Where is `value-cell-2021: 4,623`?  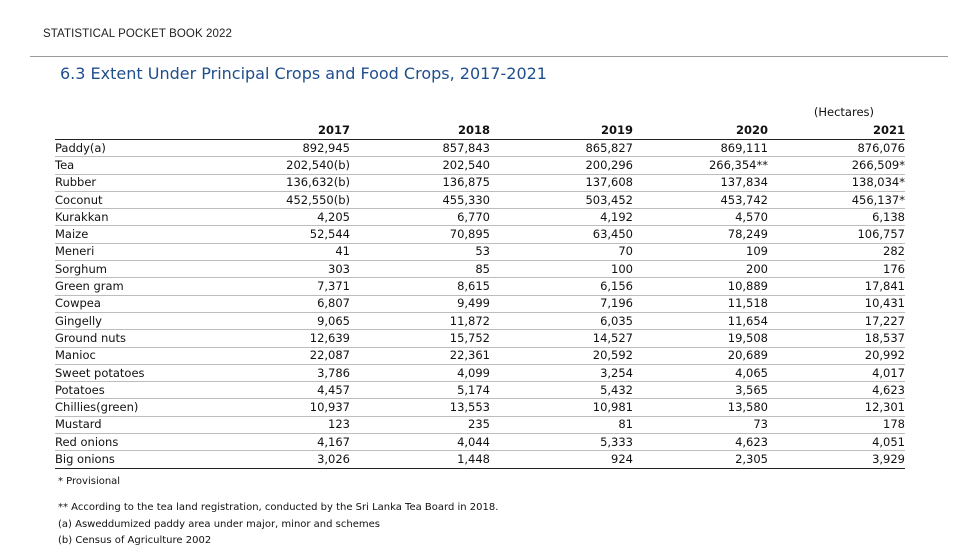
value-cell-2021: 4,623 is located at coordinates (836, 390).